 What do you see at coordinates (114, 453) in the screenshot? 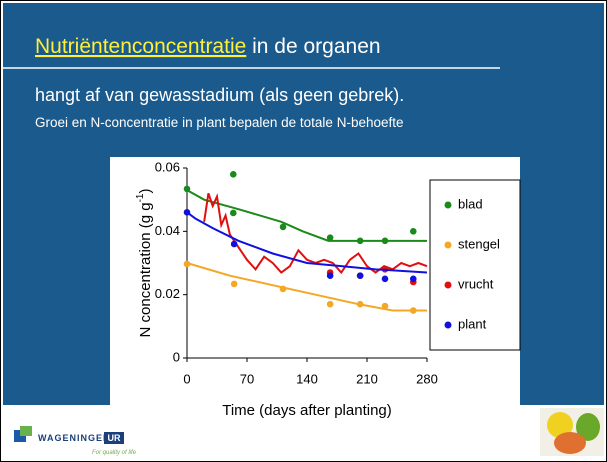
I see `logo-tagline: For quality of life` at bounding box center [114, 453].